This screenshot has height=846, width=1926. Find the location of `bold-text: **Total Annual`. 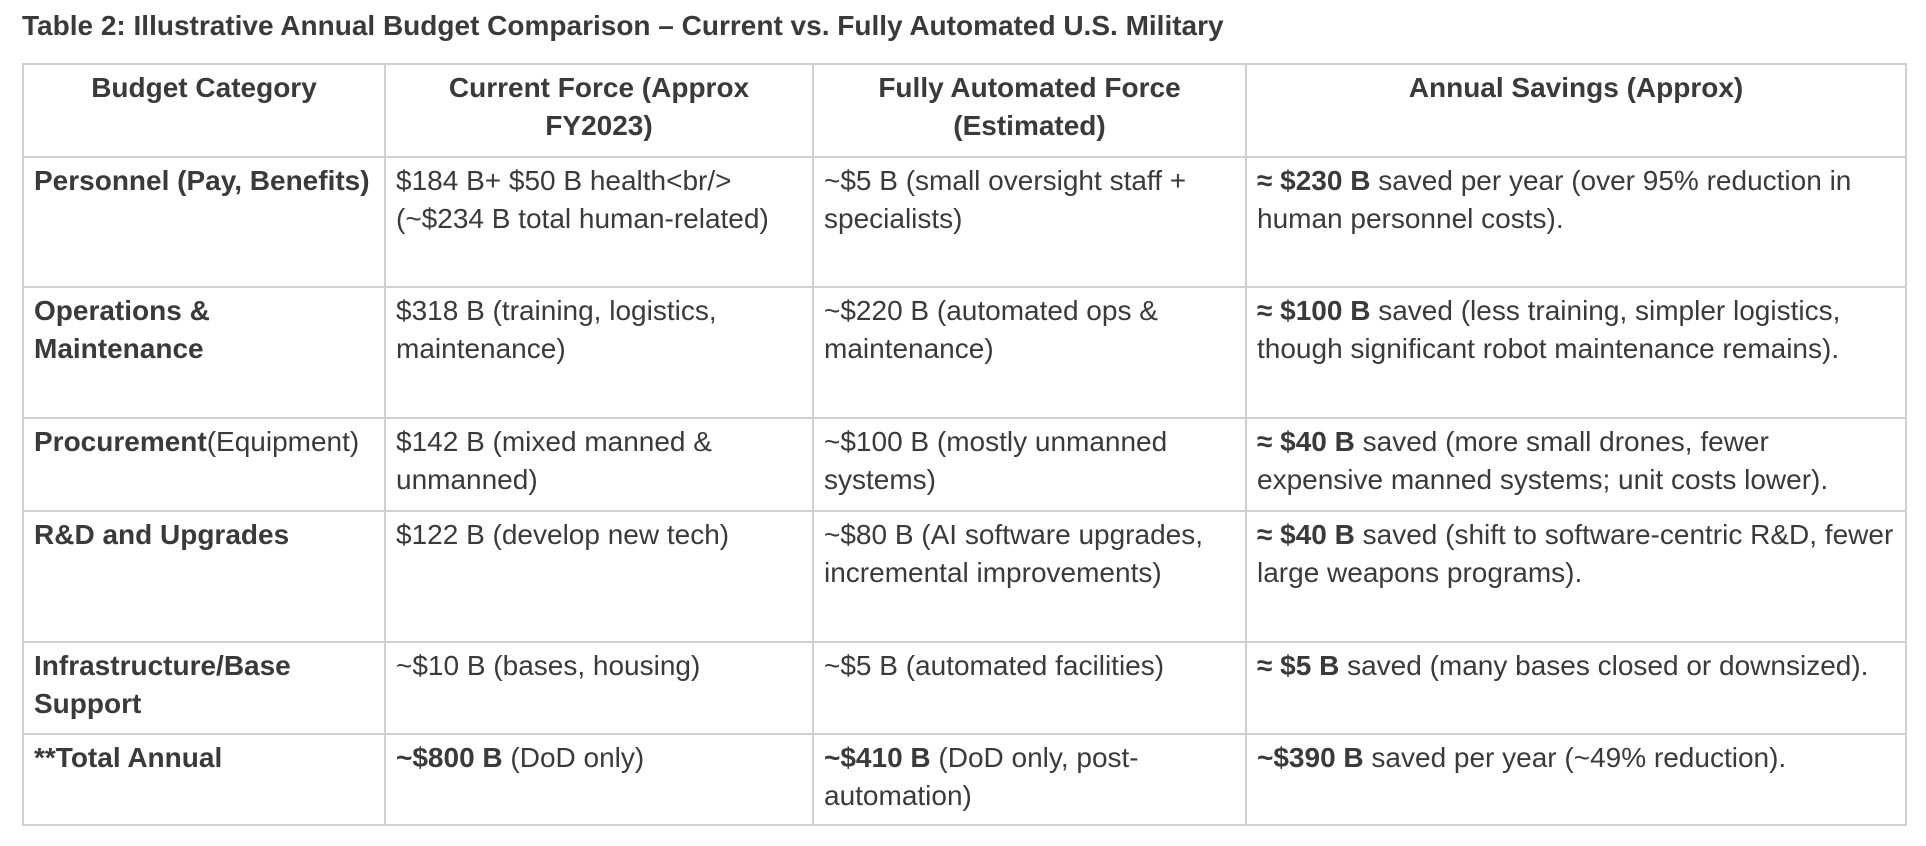

bold-text: **Total Annual is located at coordinates (128, 757).